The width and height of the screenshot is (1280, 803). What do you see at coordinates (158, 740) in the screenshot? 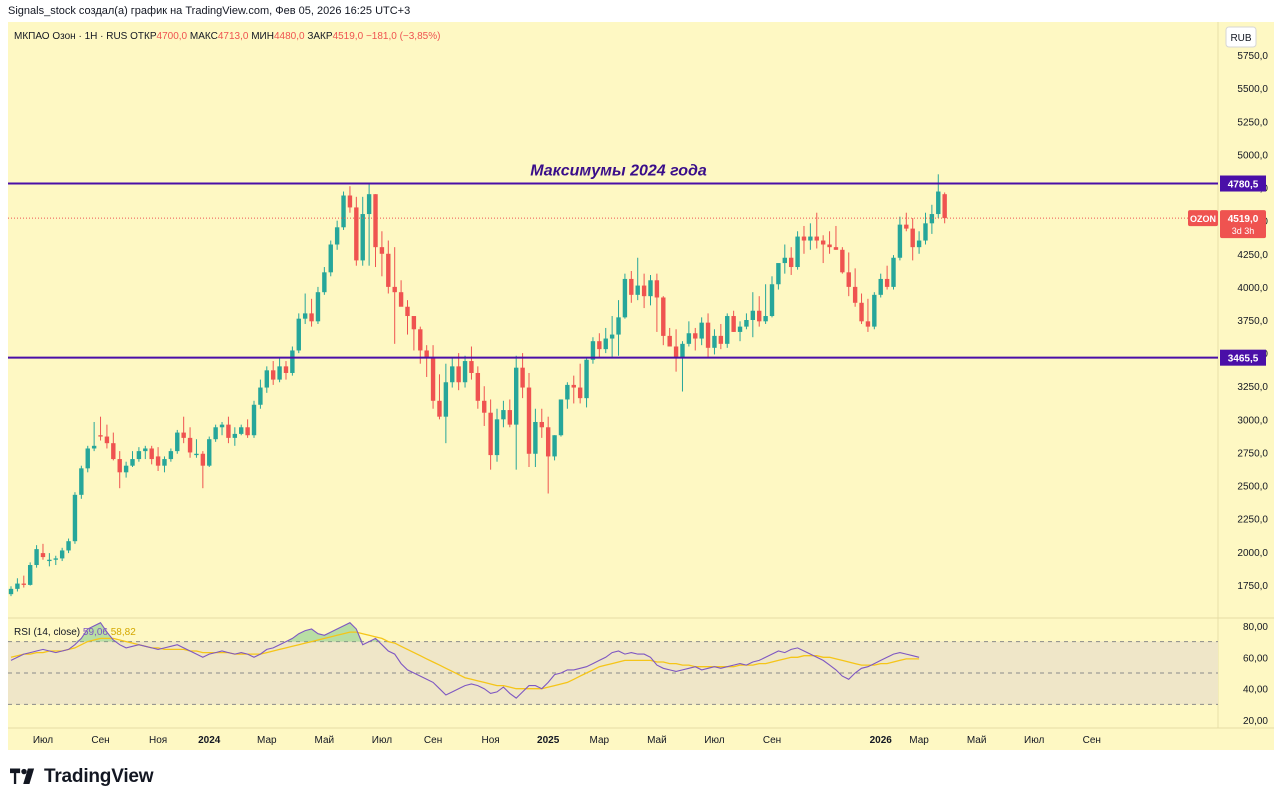
I see `time-tick-label: Ноя` at bounding box center [158, 740].